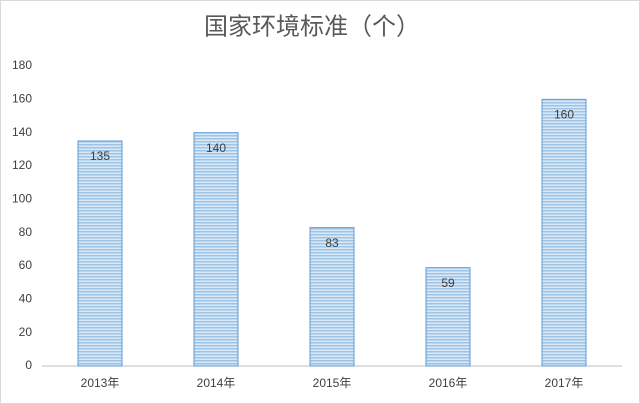 Image resolution: width=640 pixels, height=404 pixels. What do you see at coordinates (564, 115) in the screenshot?
I see `data-label: 160` at bounding box center [564, 115].